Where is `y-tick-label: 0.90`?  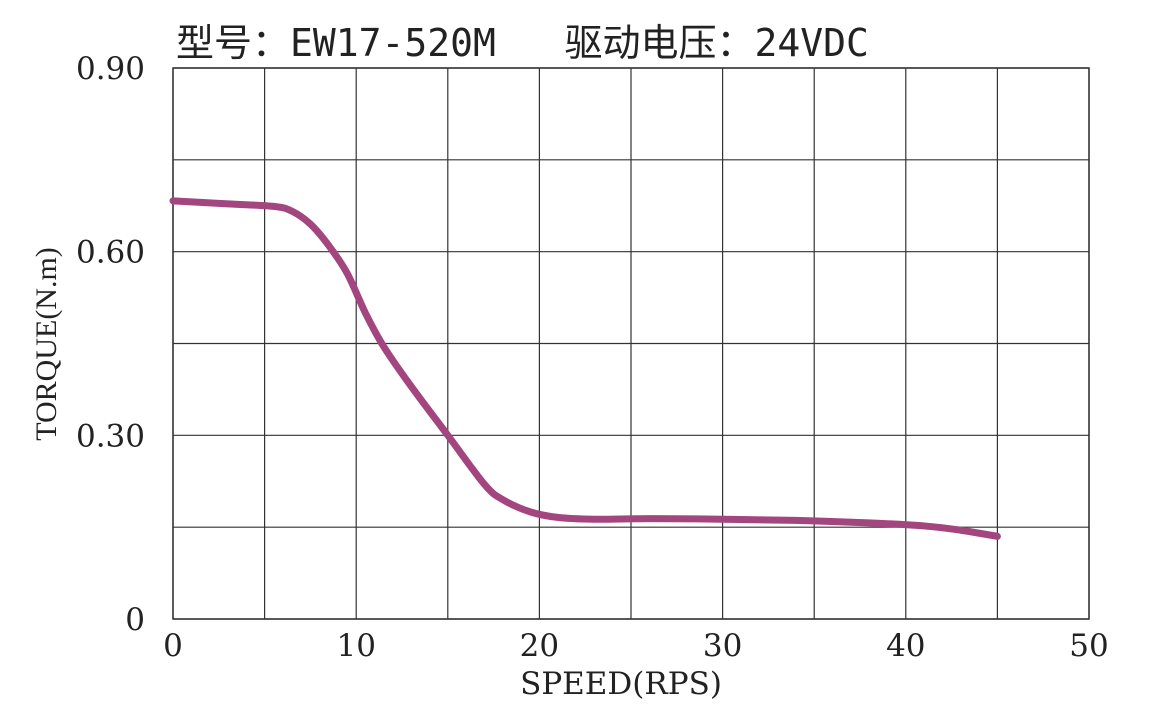
y-tick-label: 0.90 is located at coordinates (110, 69).